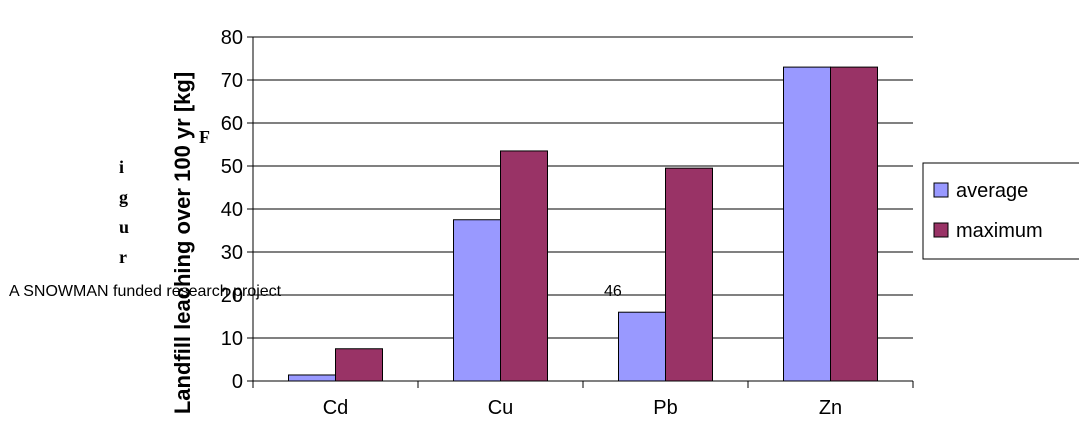 The image size is (1079, 430). I want to click on y-tick-label: 70, so click(232, 81).